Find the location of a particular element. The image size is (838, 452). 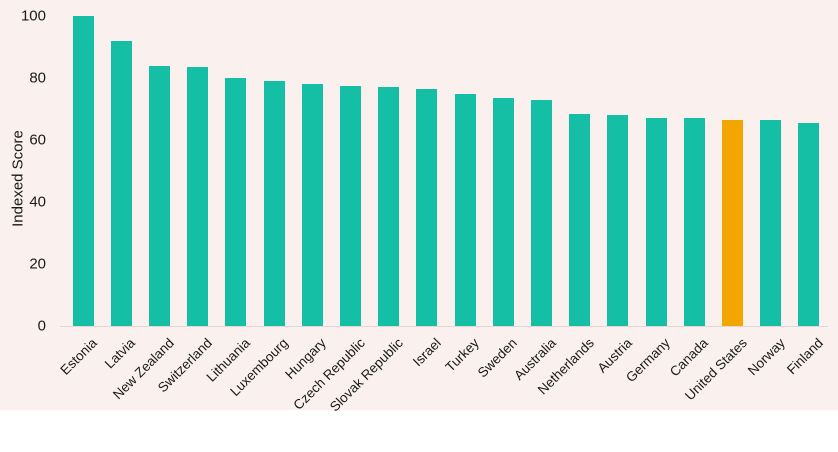

y-tick-label: 100 is located at coordinates (33, 16).